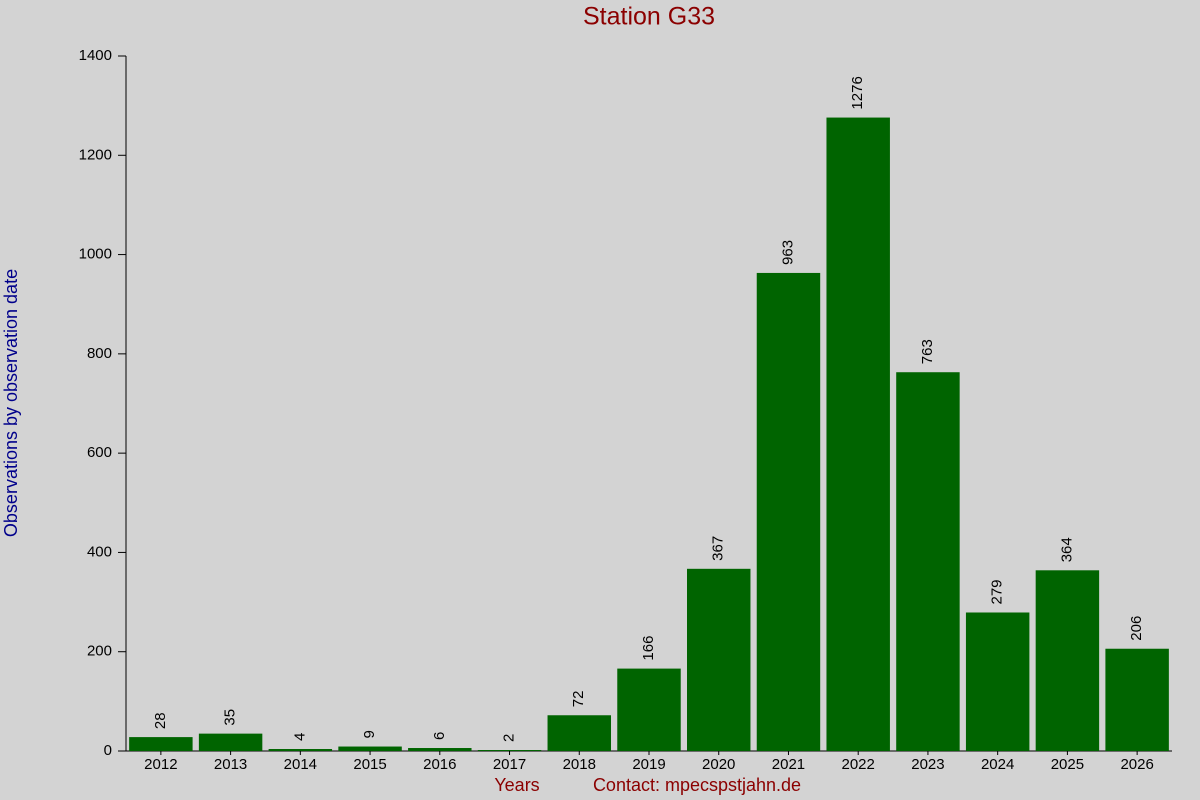 The height and width of the screenshot is (800, 1200). What do you see at coordinates (997, 764) in the screenshot?
I see `x-tick-label: 2024` at bounding box center [997, 764].